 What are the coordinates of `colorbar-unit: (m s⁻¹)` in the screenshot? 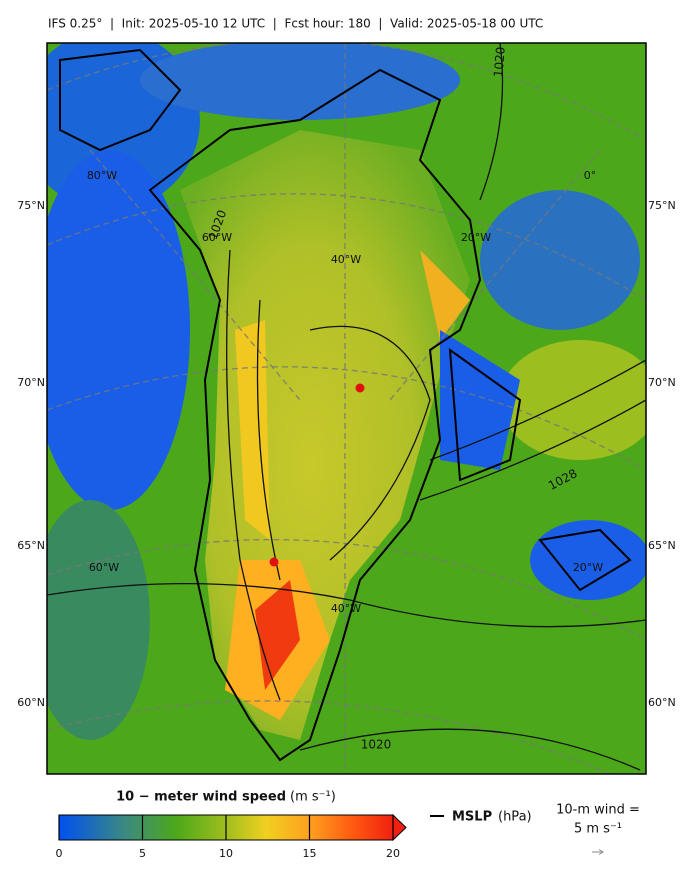 It's located at (313, 797).